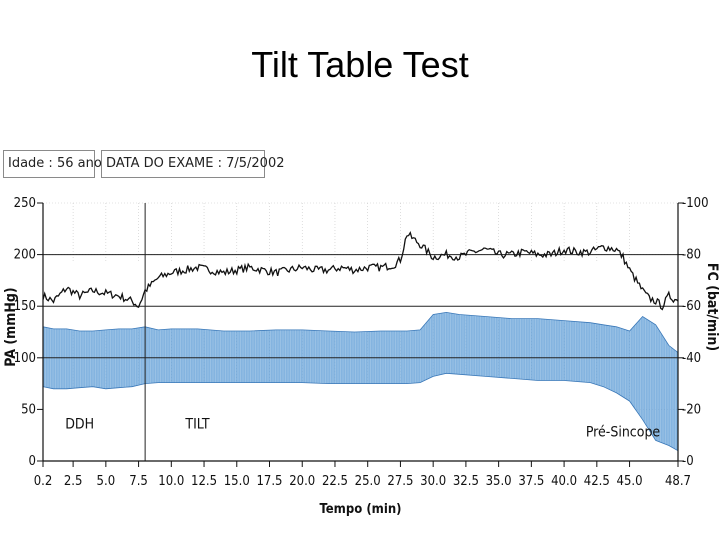 The image size is (720, 540). I want to click on y-right-tick-label: -80, so click(691, 255).